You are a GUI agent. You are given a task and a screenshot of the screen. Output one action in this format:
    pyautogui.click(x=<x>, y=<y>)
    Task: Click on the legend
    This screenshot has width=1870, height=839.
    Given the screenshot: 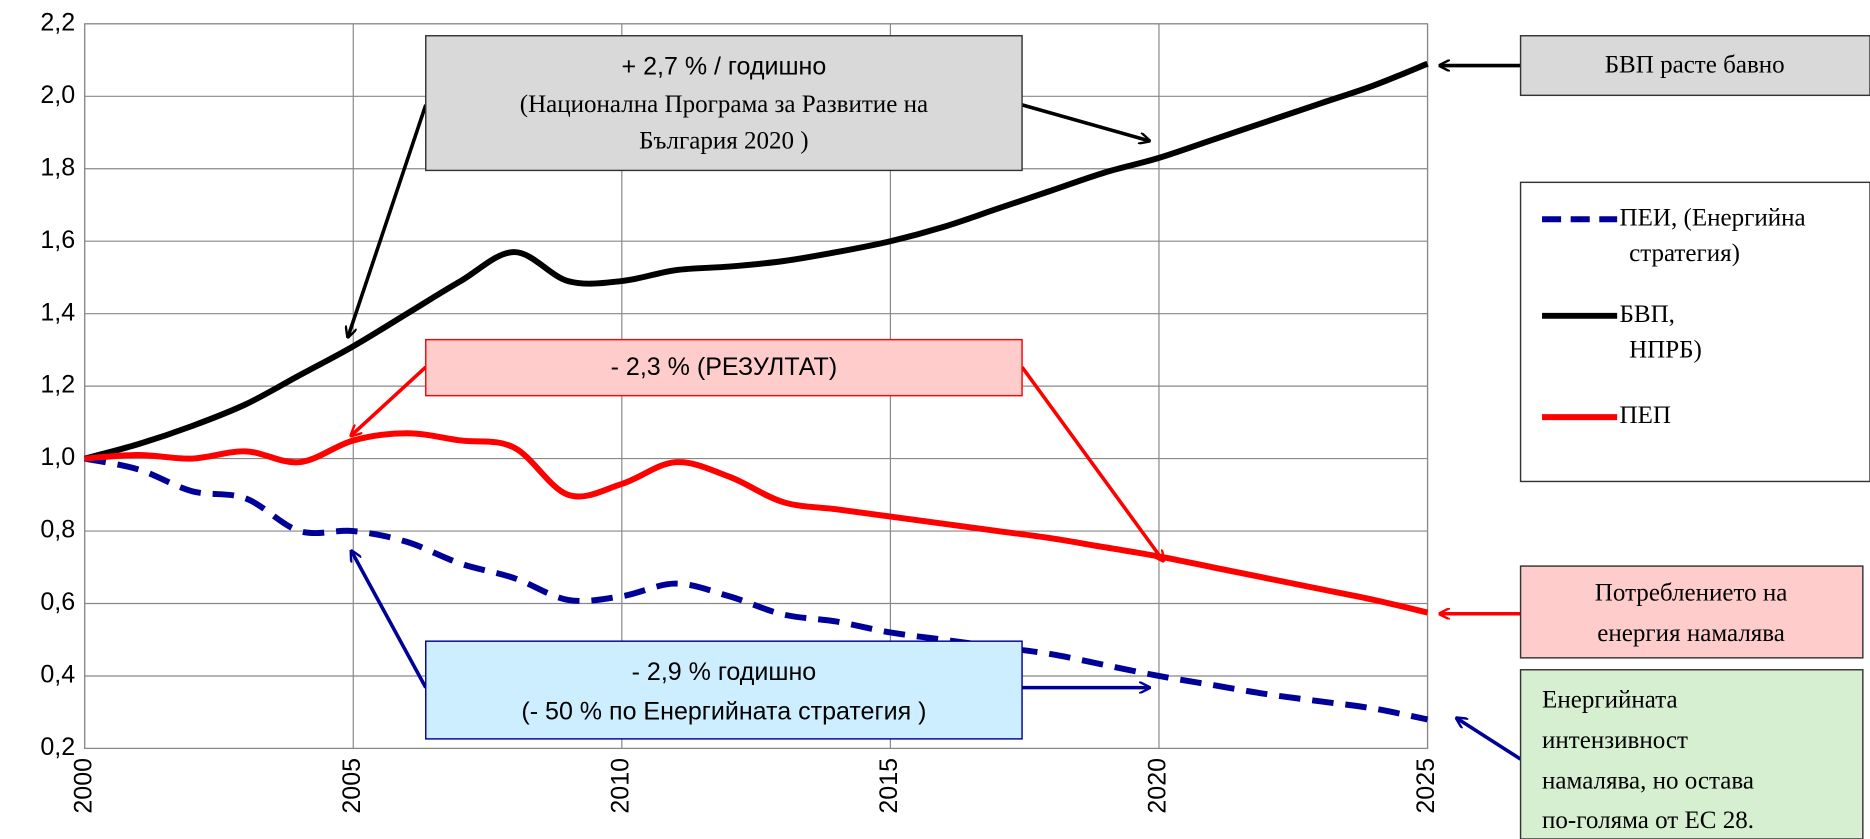 What is the action you would take?
    pyautogui.click(x=1694, y=332)
    